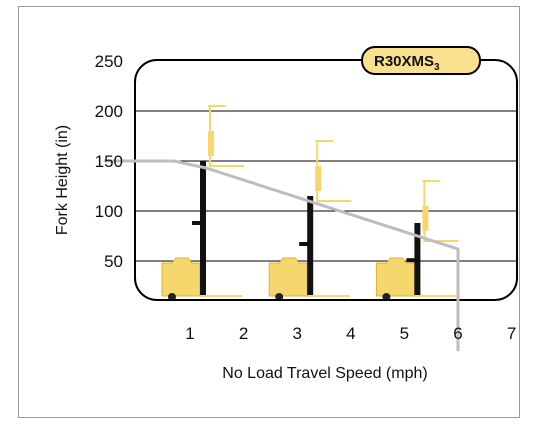 Image resolution: width=539 pixels, height=424 pixels. Describe the element at coordinates (62, 180) in the screenshot. I see `y-axis-title: Fork Height (in)` at that location.